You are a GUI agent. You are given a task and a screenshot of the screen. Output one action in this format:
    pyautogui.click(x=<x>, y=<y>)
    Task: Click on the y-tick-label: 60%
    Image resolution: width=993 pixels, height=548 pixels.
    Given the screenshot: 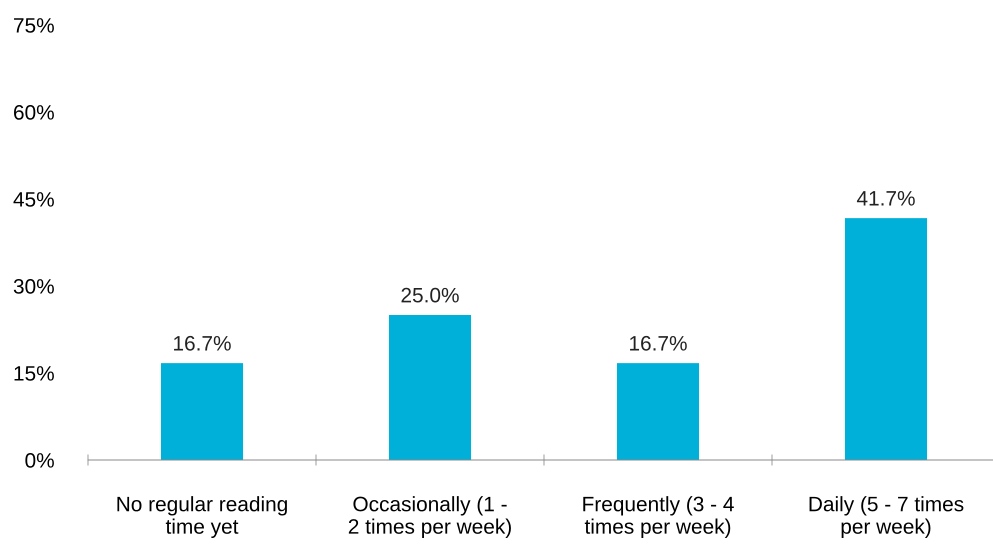 What is the action you would take?
    pyautogui.click(x=34, y=112)
    